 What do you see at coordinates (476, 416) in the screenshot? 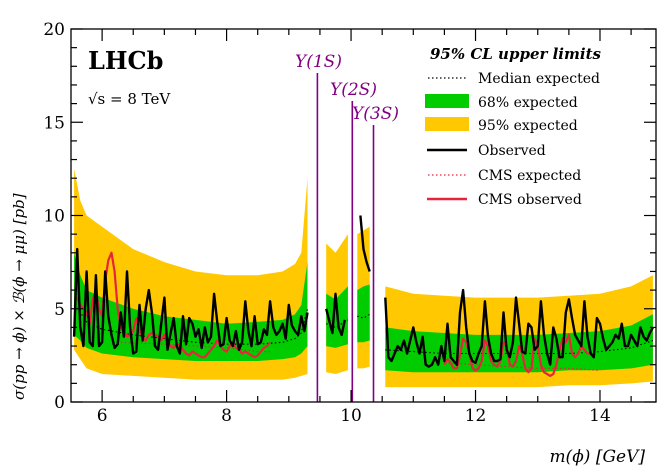
I see `x-tick-label: 12` at bounding box center [476, 416].